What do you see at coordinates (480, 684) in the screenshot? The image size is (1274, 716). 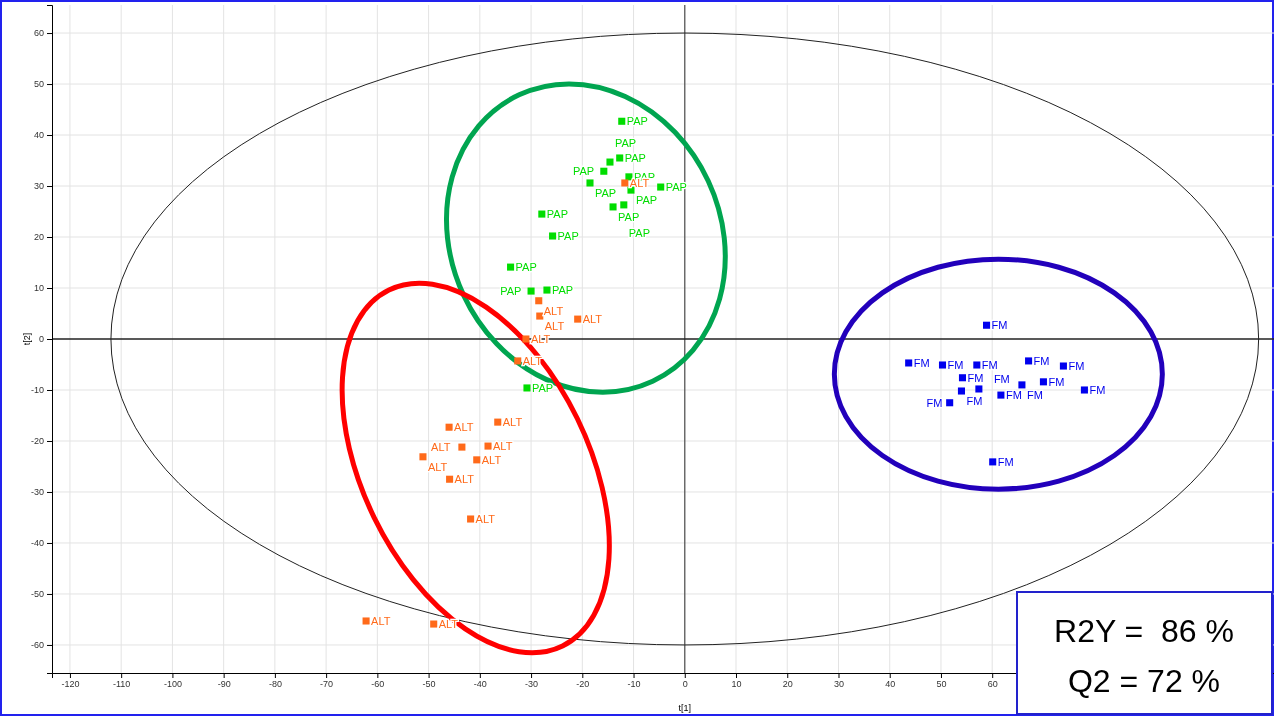 I see `x-tick-label: -40` at bounding box center [480, 684].